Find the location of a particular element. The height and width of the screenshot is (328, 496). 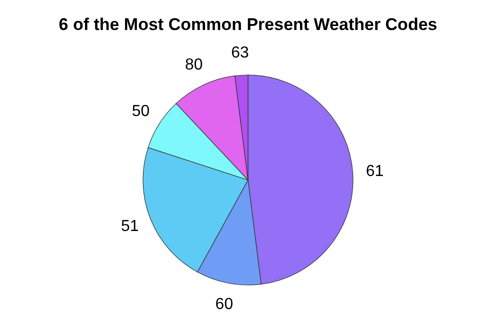

slice-label: 63 is located at coordinates (240, 53).